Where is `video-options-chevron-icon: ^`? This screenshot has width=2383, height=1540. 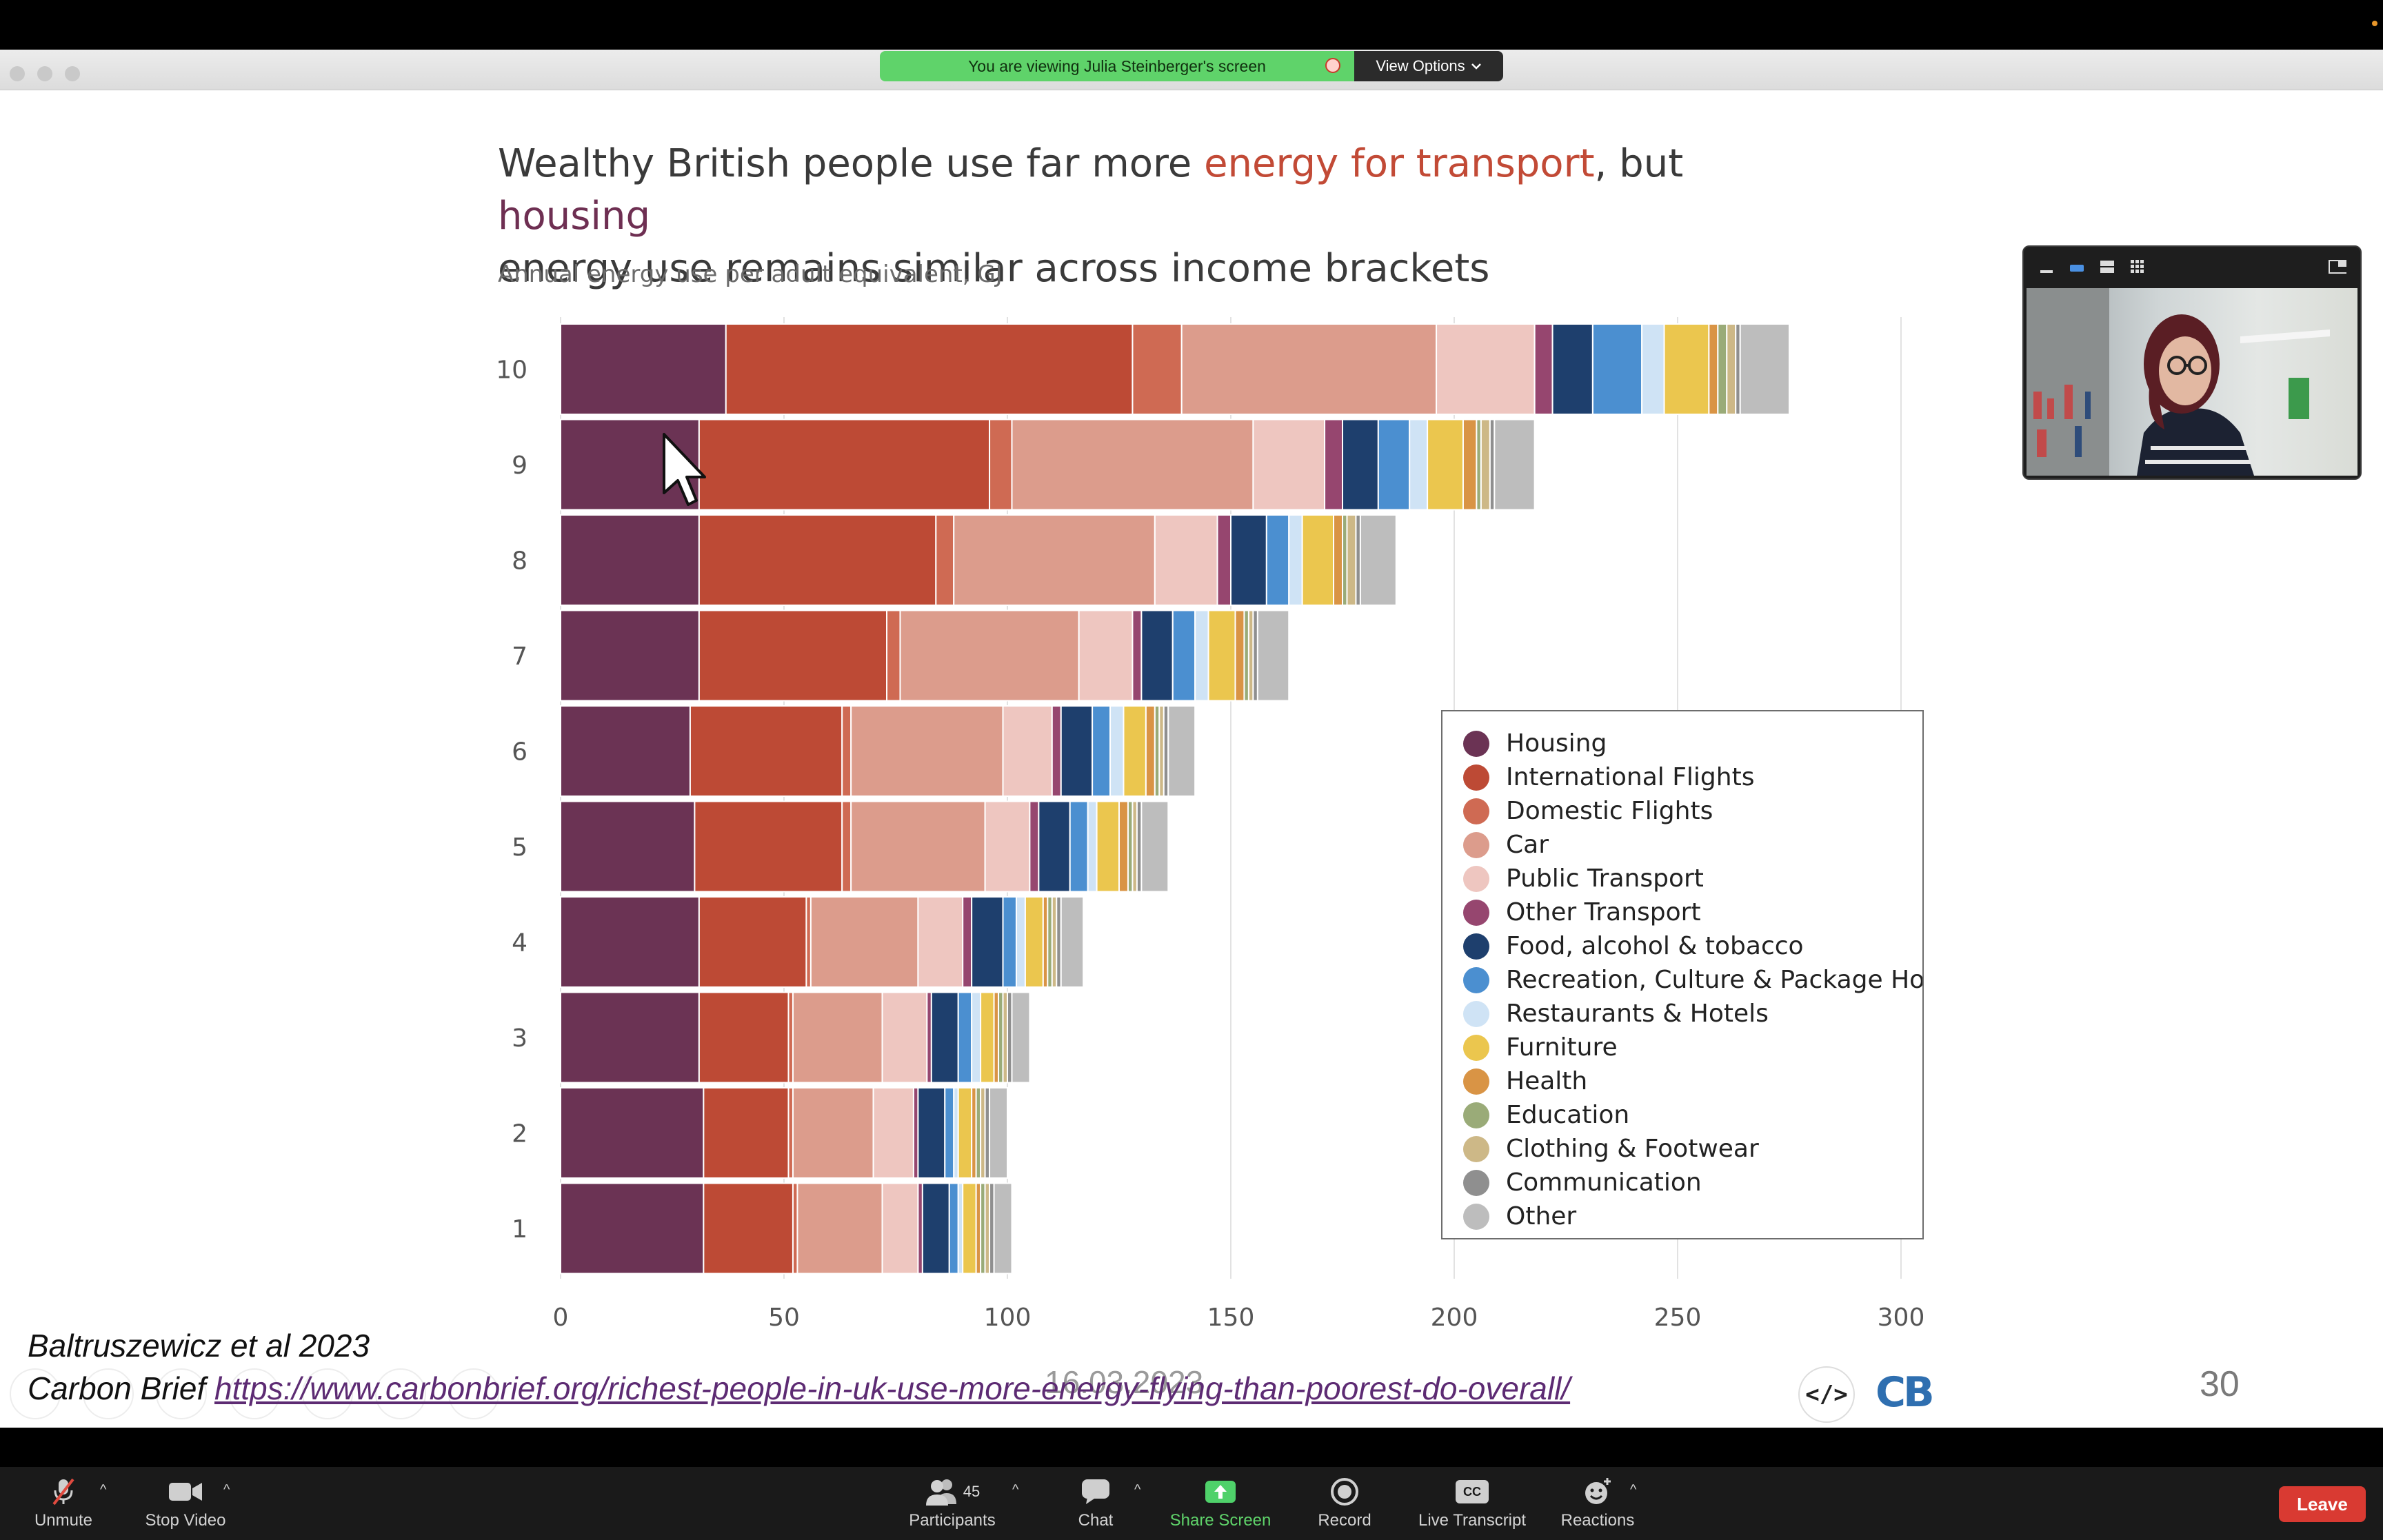 video-options-chevron-icon: ^ is located at coordinates (226, 1490).